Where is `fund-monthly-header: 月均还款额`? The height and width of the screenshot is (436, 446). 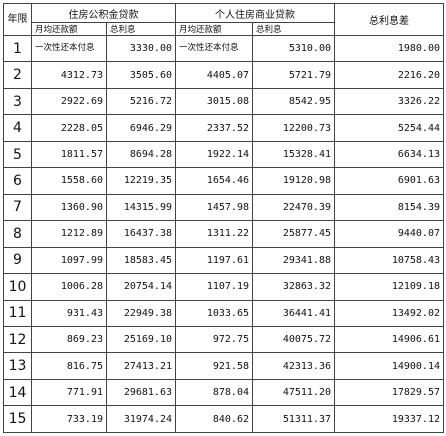
fund-monthly-header: 月均还款额 is located at coordinates (69, 29).